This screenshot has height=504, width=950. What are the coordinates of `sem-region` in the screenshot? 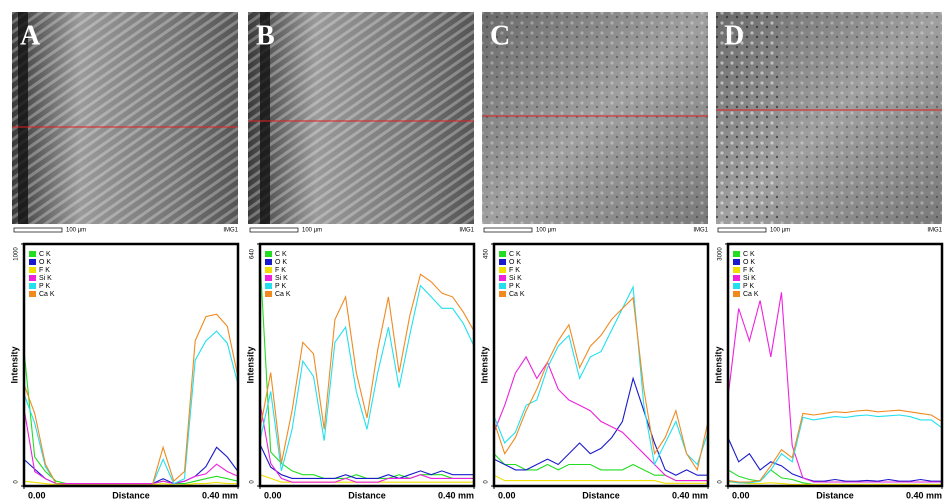 It's located at (747, 118).